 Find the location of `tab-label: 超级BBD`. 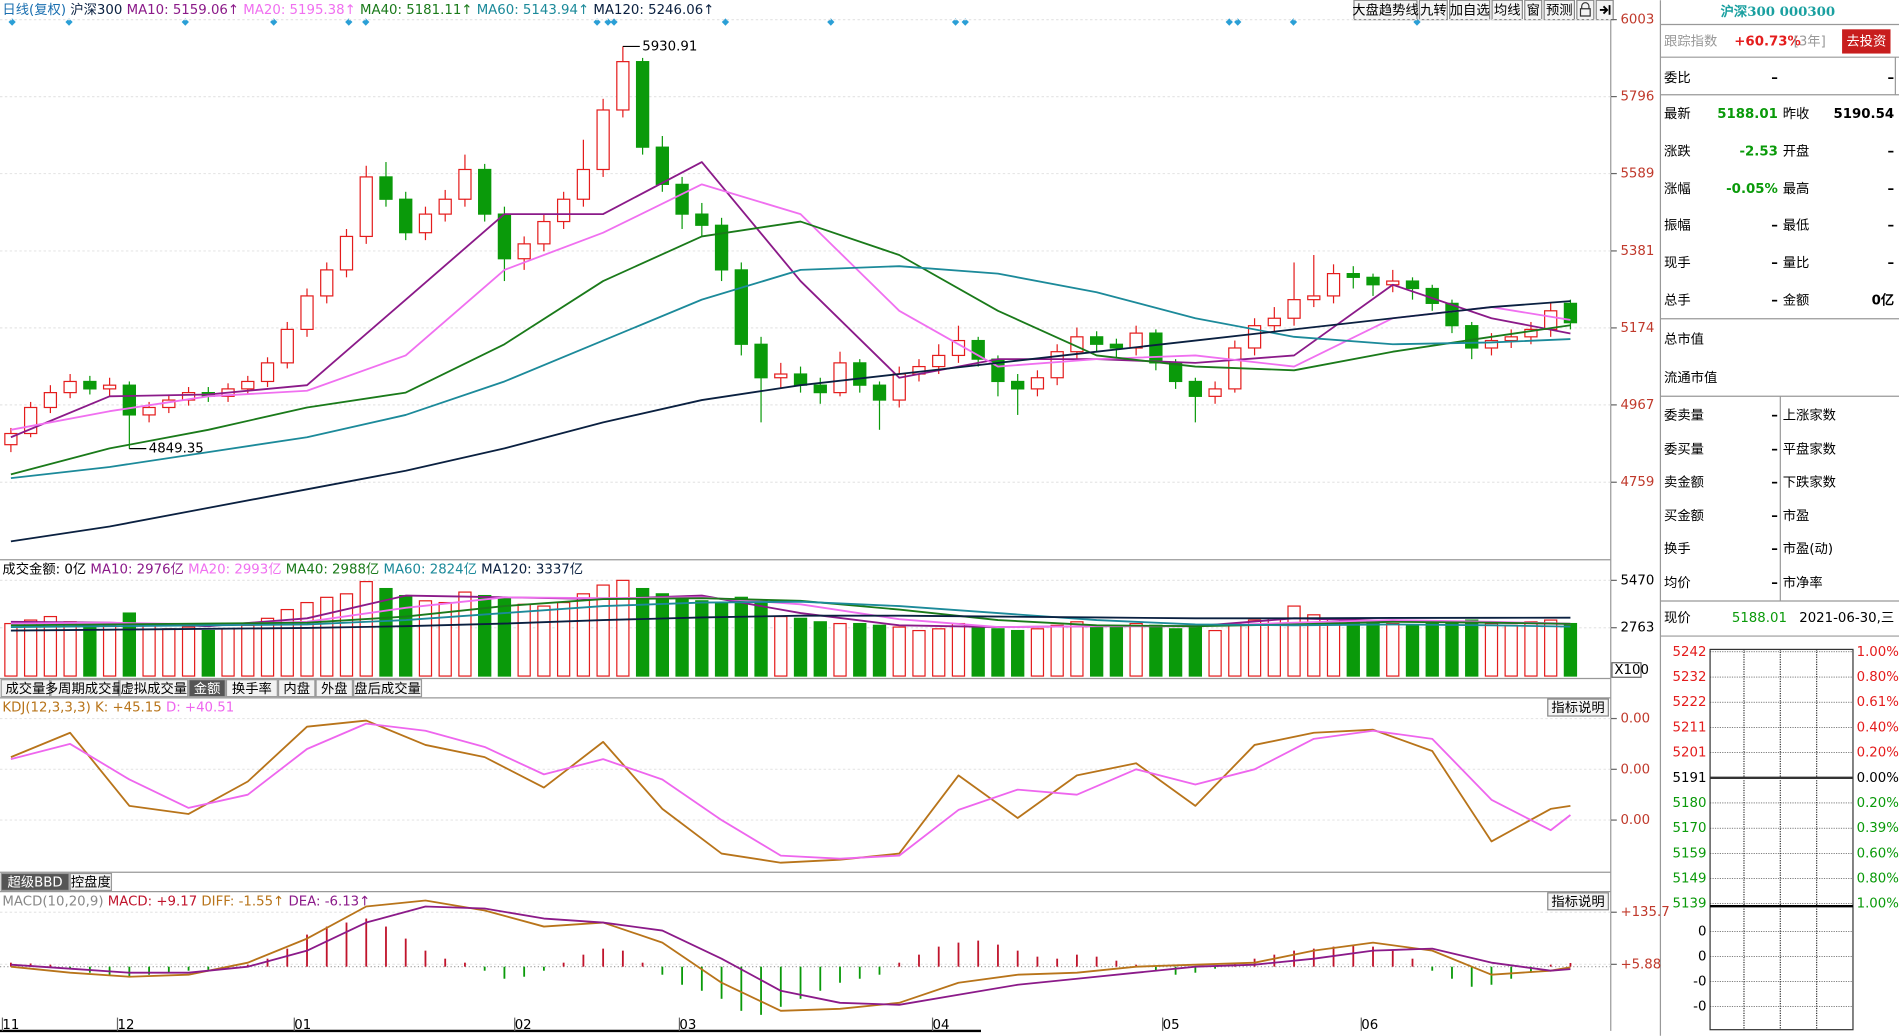

tab-label: 超级BBD is located at coordinates (35, 883).